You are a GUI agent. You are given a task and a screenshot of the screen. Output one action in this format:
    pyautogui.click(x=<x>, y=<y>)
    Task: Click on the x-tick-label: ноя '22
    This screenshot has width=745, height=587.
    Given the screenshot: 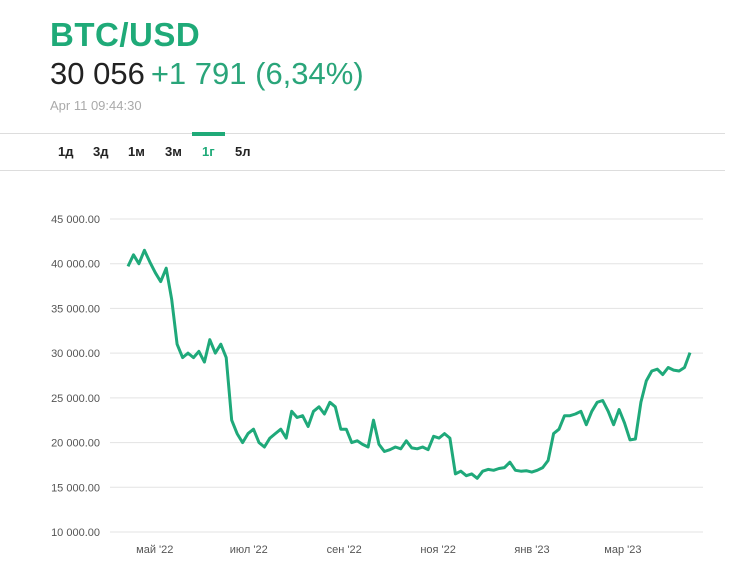 What is the action you would take?
    pyautogui.click(x=438, y=550)
    